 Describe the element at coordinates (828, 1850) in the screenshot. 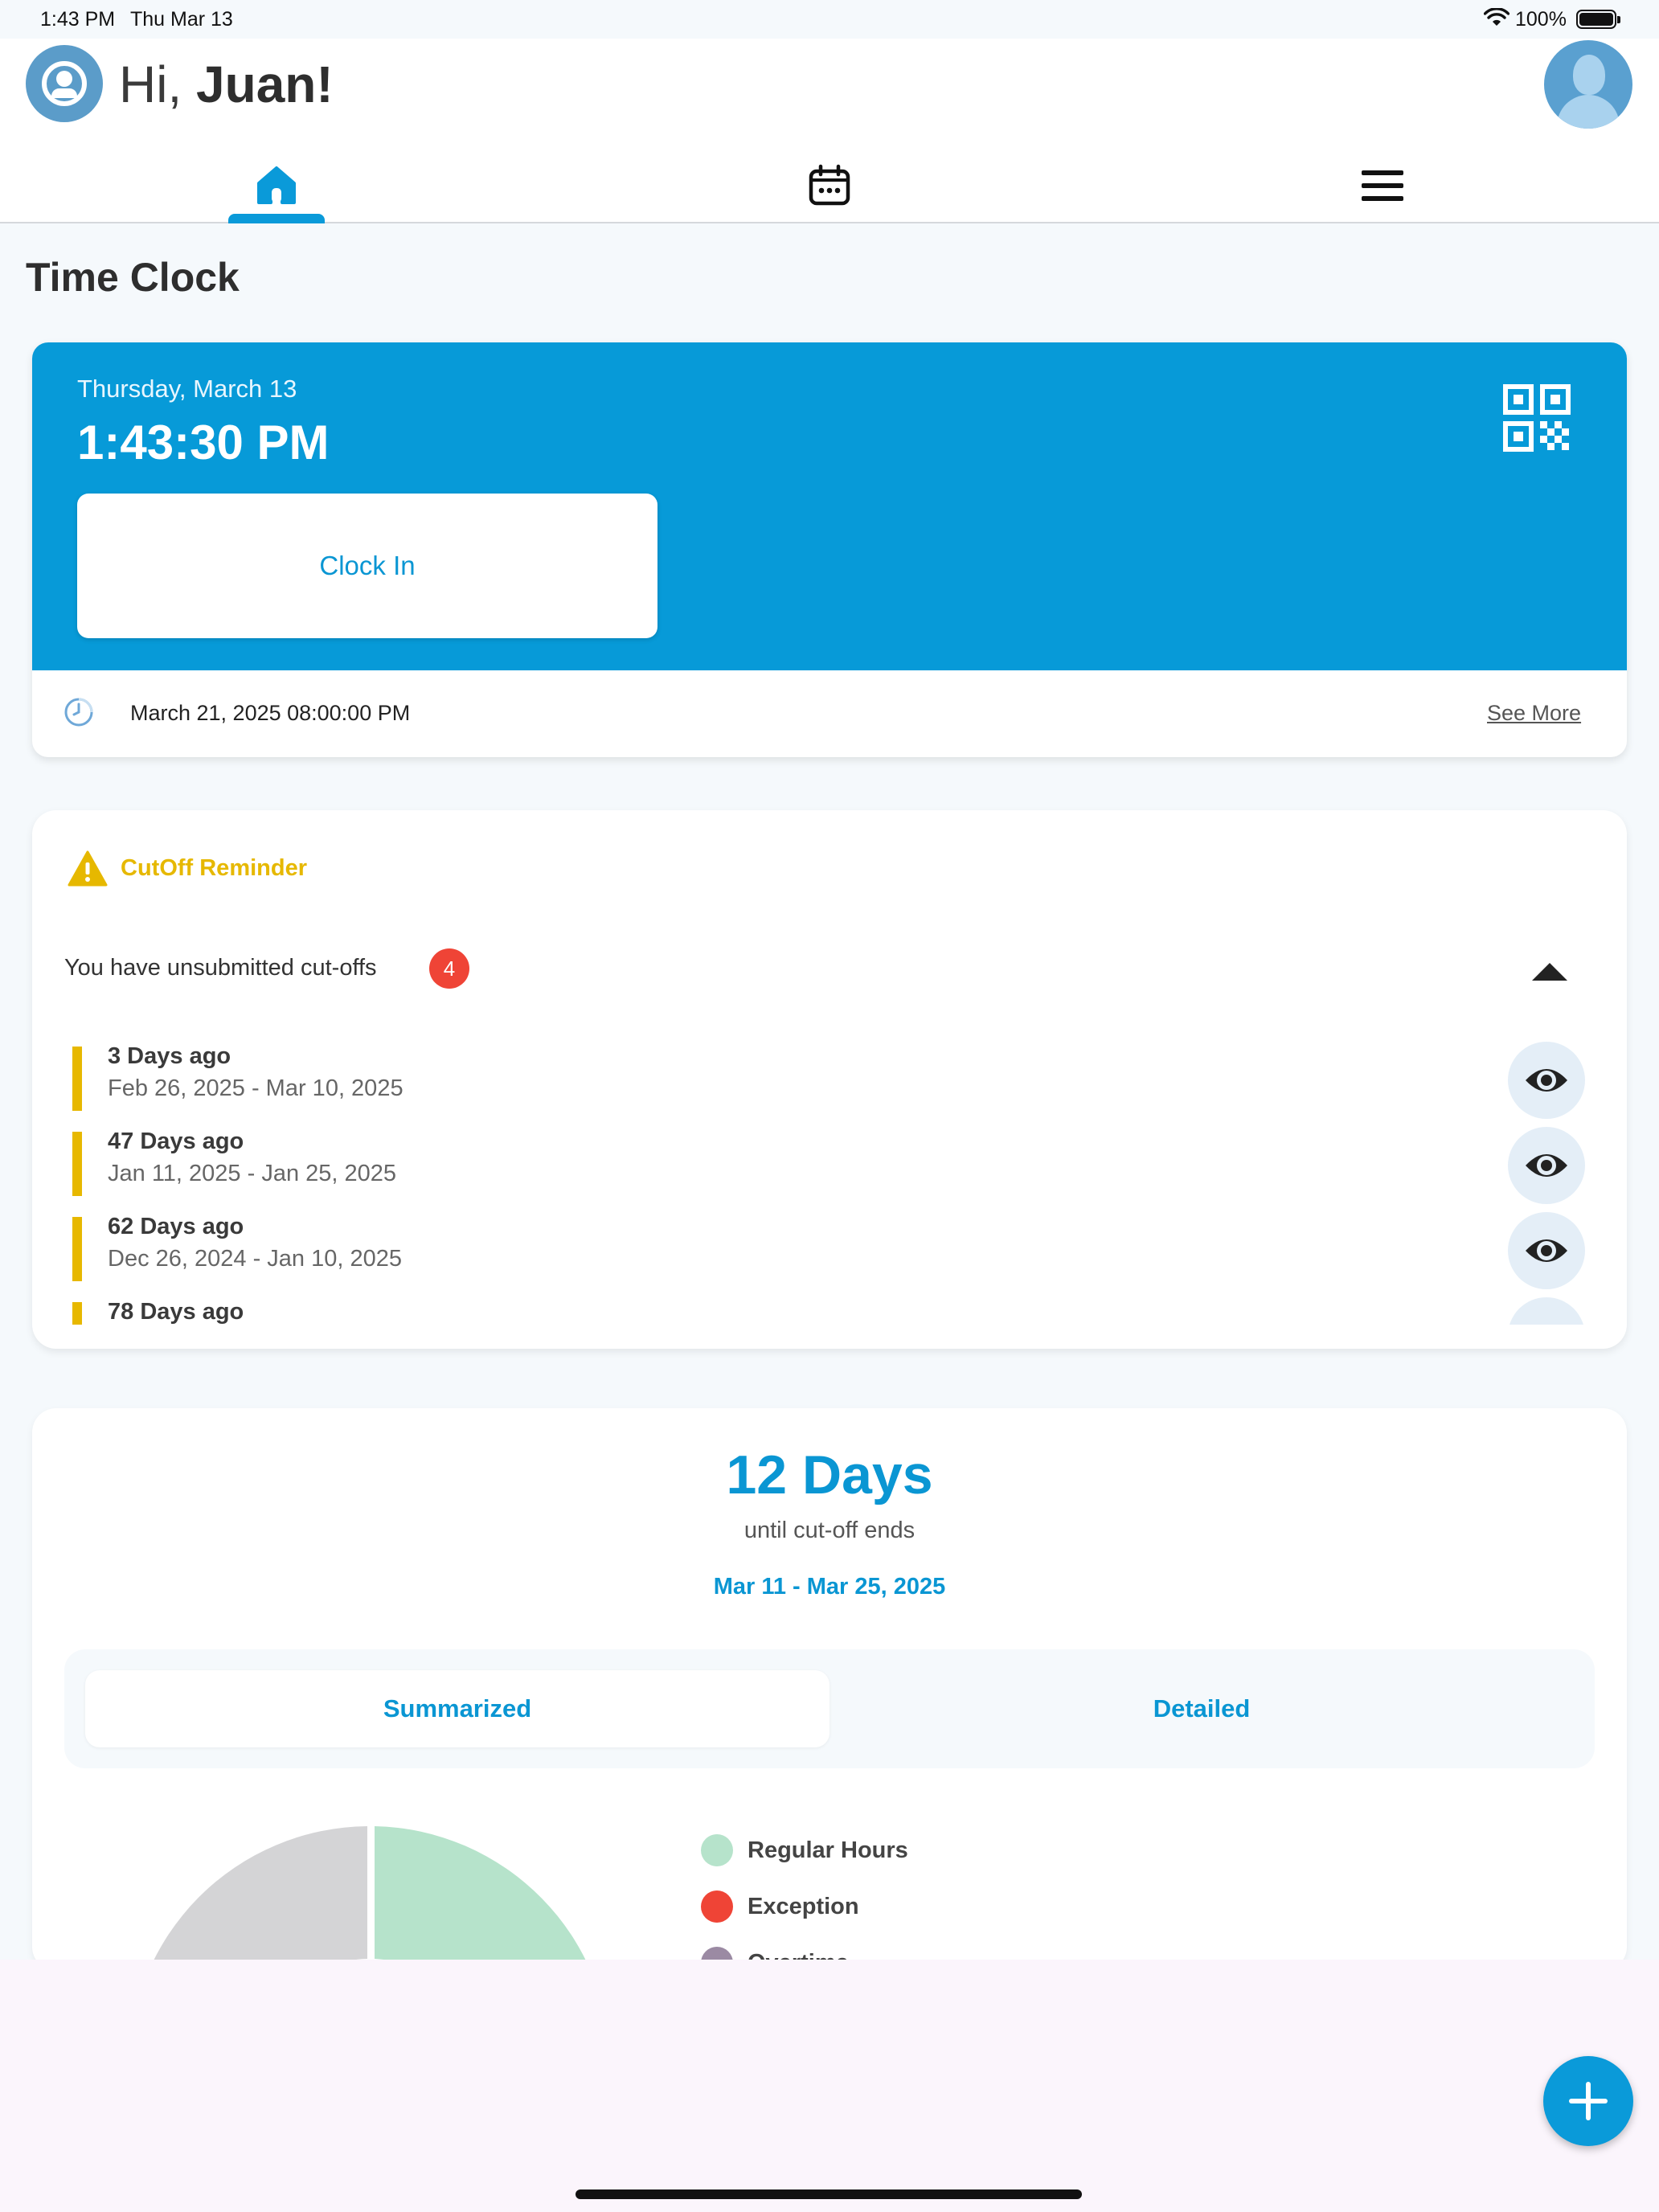

I see `legend-label: Regular Hours` at that location.